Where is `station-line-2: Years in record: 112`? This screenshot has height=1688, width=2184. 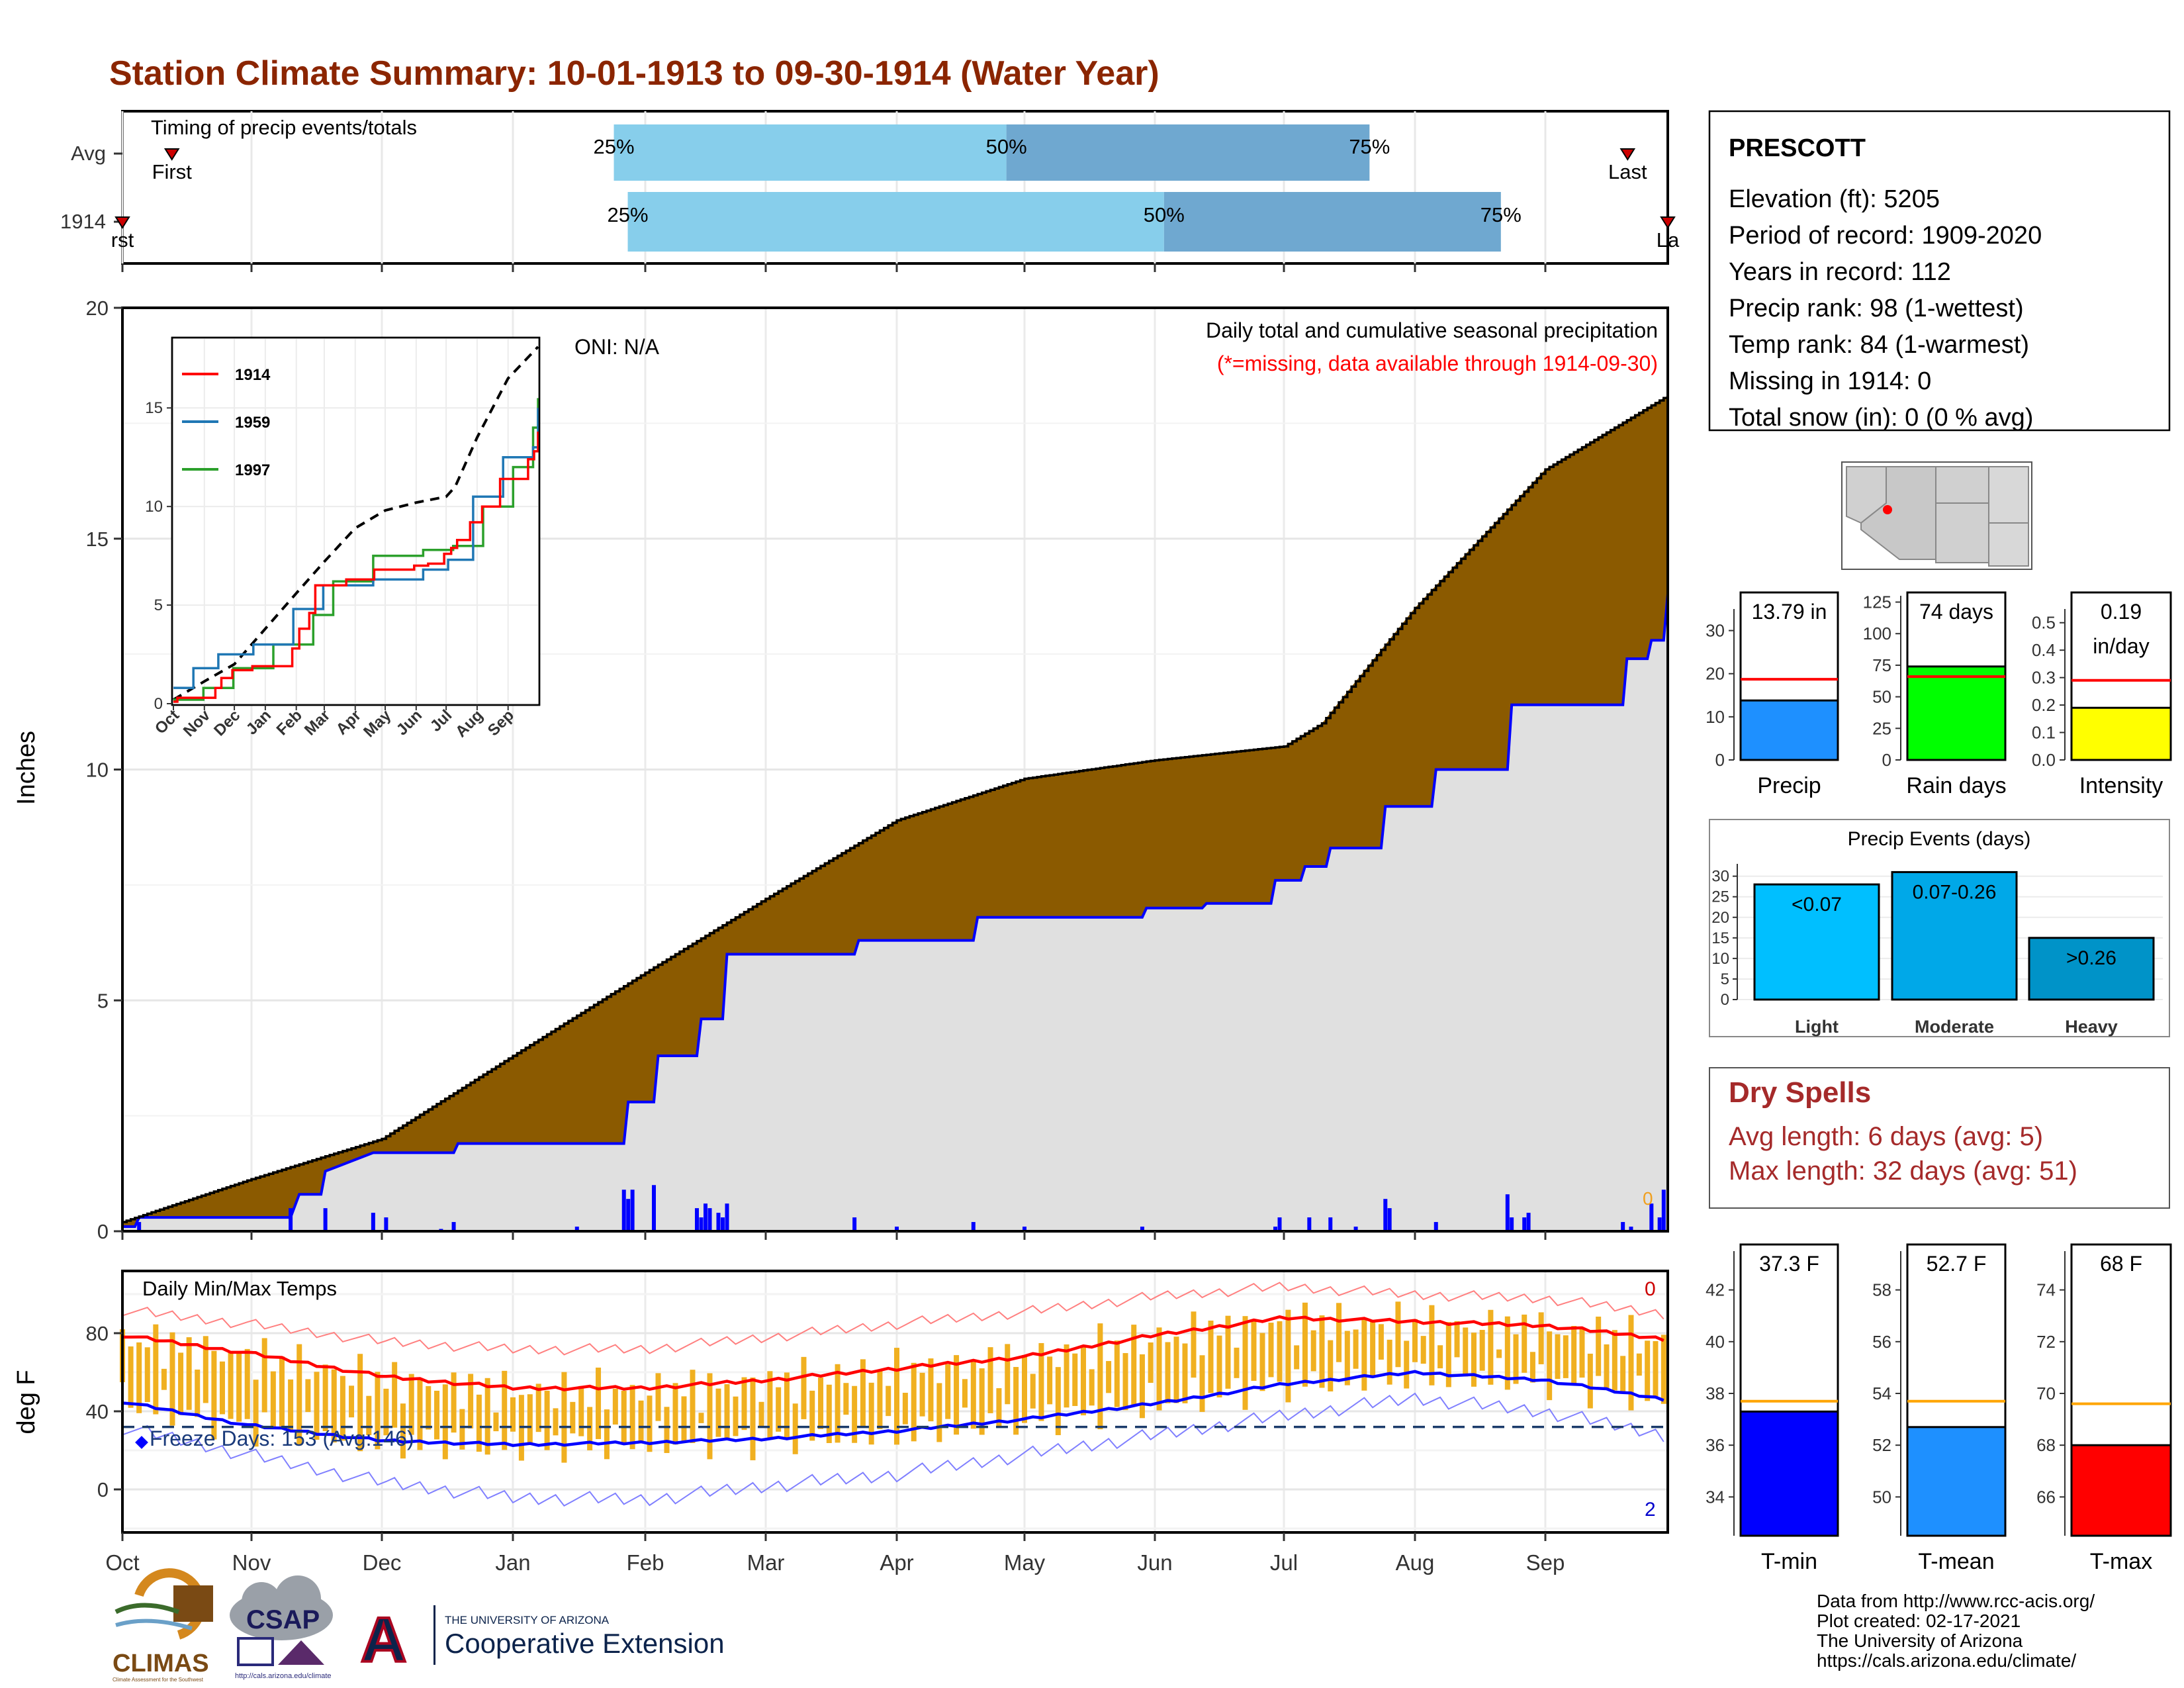 station-line-2: Years in record: 112 is located at coordinates (1840, 272).